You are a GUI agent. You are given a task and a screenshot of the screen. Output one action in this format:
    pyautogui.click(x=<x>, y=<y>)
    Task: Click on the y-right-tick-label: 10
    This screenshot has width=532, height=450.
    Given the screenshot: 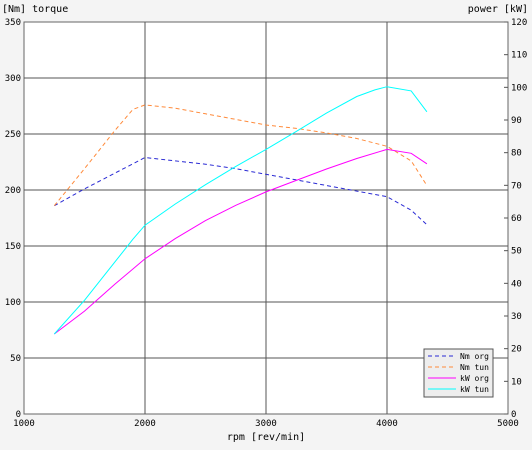 What is the action you would take?
    pyautogui.click(x=516, y=382)
    